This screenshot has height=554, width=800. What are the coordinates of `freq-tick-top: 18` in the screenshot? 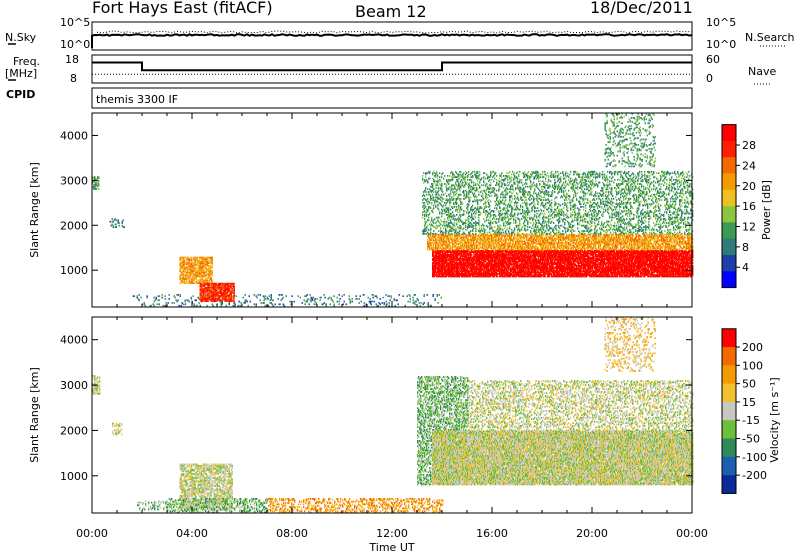 It's located at (72, 59).